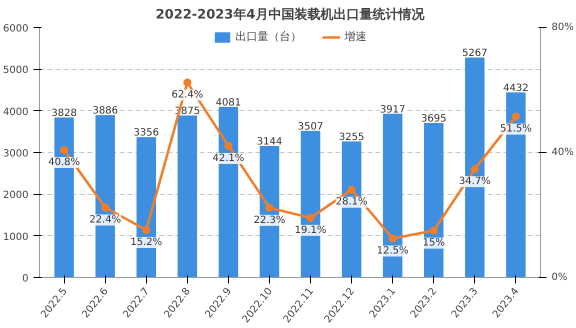 The image size is (576, 328). I want to click on y-tick-label: 0, so click(25, 279).